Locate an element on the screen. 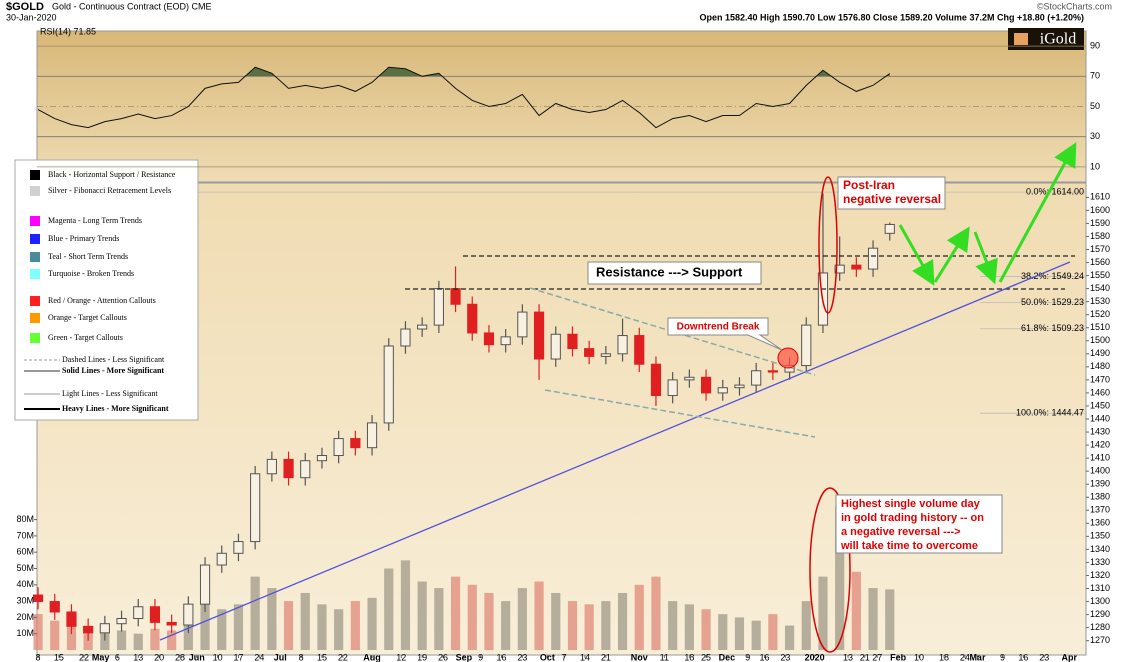 Image resolution: width=1125 pixels, height=662 pixels. y-tick-label: 1350 is located at coordinates (1100, 536).